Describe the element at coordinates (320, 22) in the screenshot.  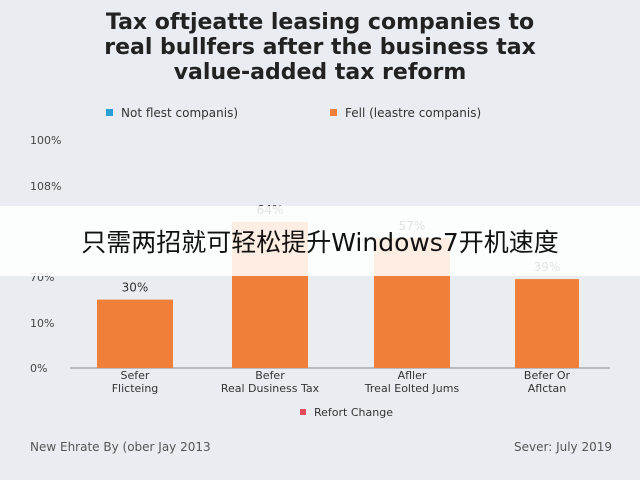
I see `chart-title-line-1: Tax oftjeatte leasing companies to` at that location.